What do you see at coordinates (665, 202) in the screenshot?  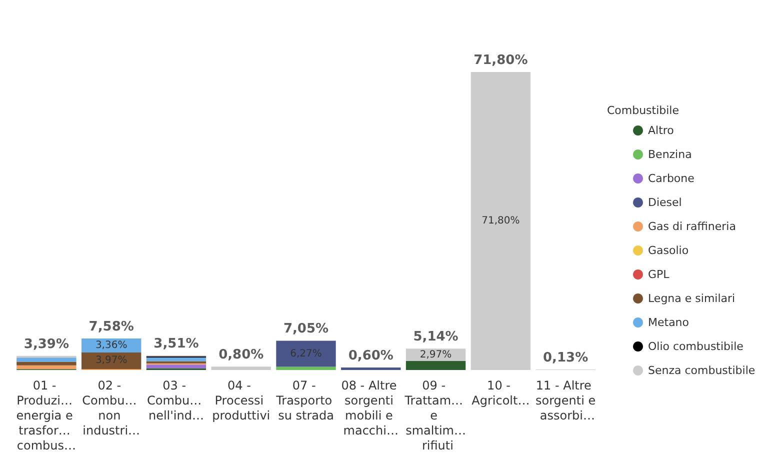 I see `legend-label: Diesel` at bounding box center [665, 202].